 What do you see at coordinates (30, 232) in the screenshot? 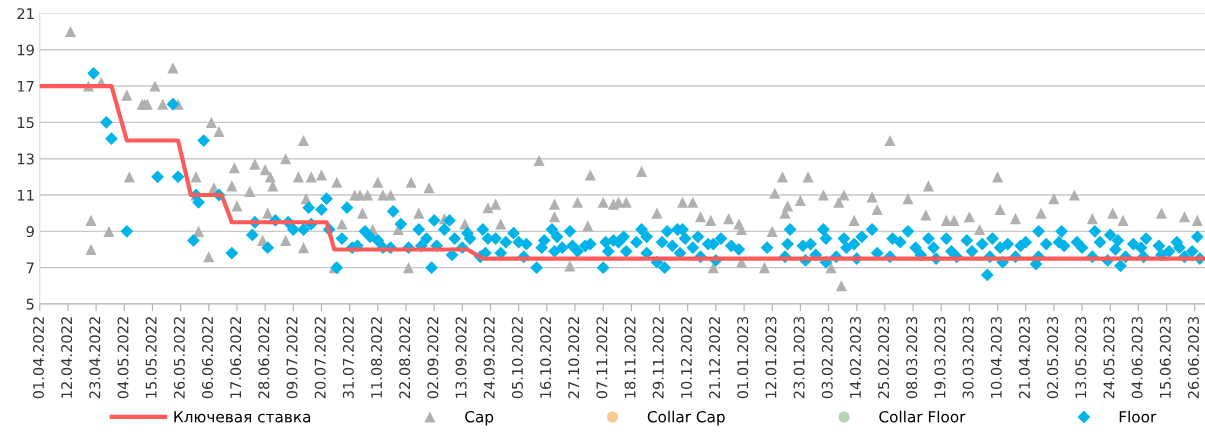
I see `y-tick-label: 9` at bounding box center [30, 232].